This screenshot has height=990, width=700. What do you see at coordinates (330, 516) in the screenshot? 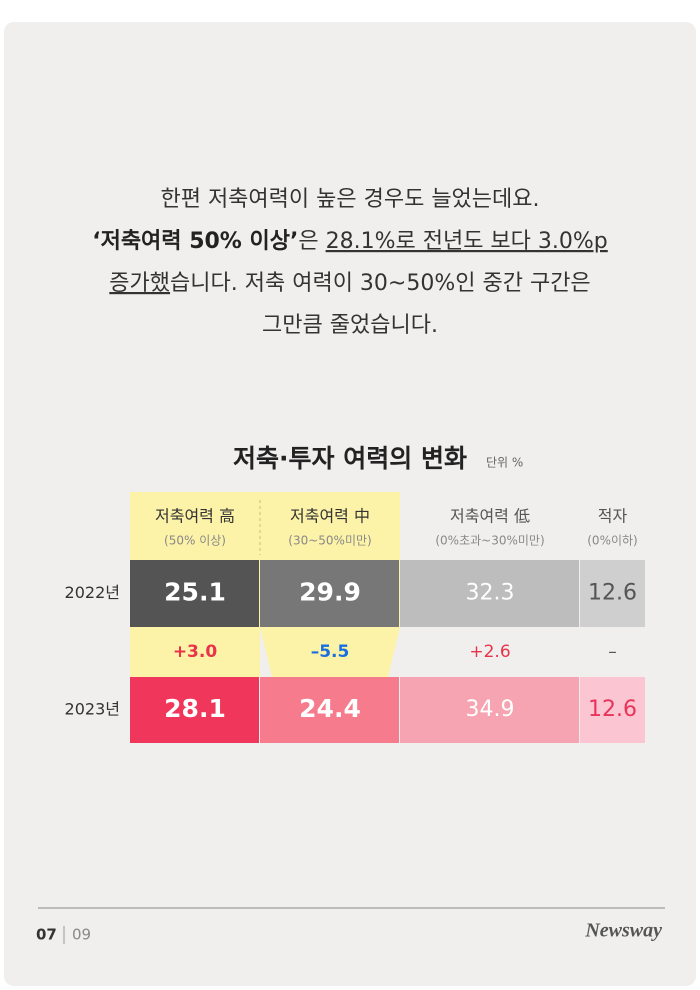
I see `column-label: 저축여력 中` at bounding box center [330, 516].